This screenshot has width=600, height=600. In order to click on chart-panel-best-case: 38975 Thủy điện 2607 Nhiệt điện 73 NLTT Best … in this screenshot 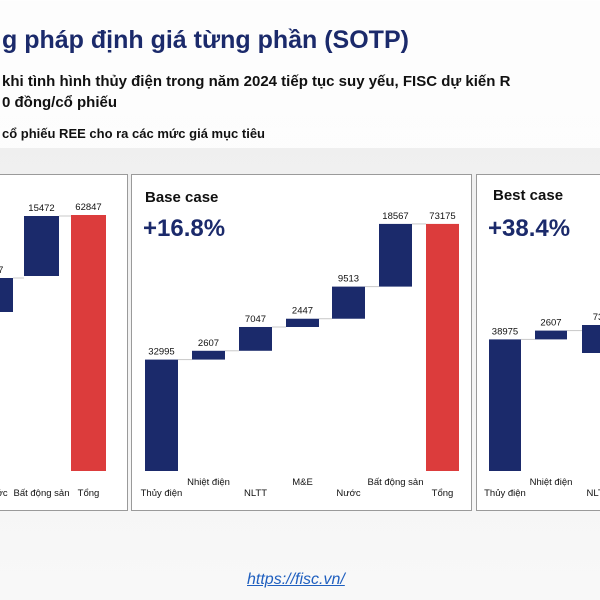, I will do `click(538, 342)`.